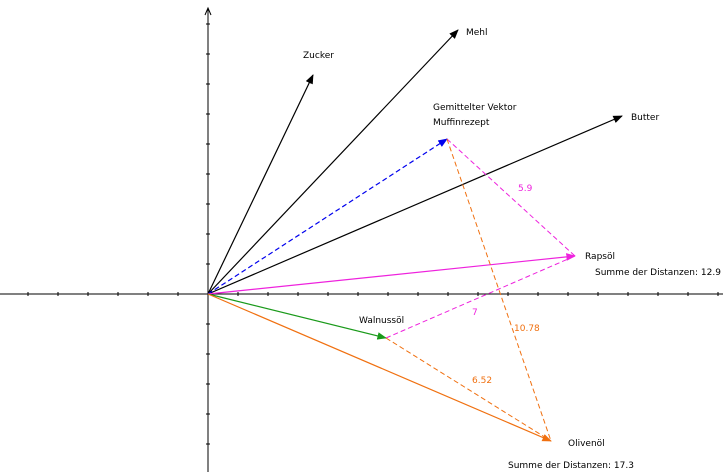 Image resolution: width=723 pixels, height=472 pixels. What do you see at coordinates (482, 381) in the screenshot?
I see `distance-label-walnussoel-olivenoel: 6.52` at bounding box center [482, 381].